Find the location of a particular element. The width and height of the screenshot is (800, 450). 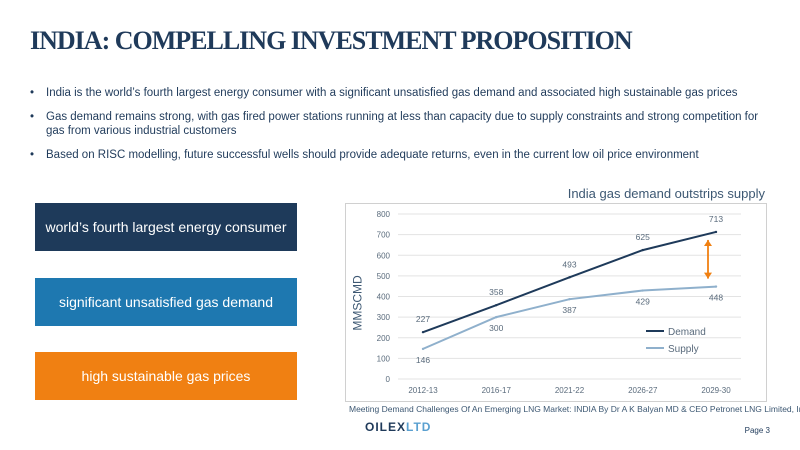

gap-arrow-head-down is located at coordinates (708, 275).